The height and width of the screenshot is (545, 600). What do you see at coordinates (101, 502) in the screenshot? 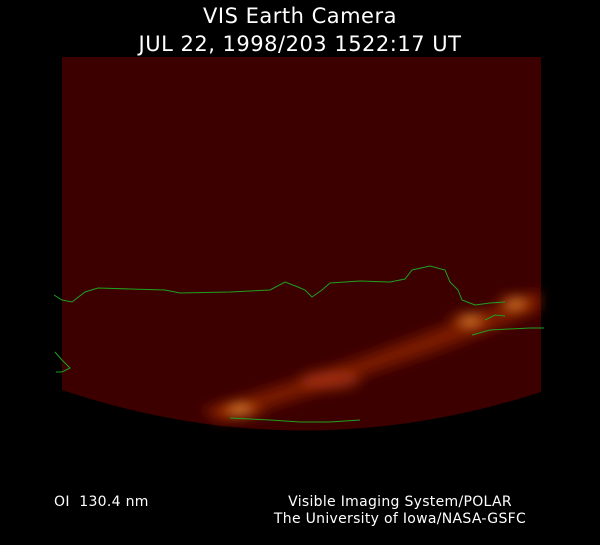
I see `wavelength-label: OI 130.4 nm` at bounding box center [101, 502].